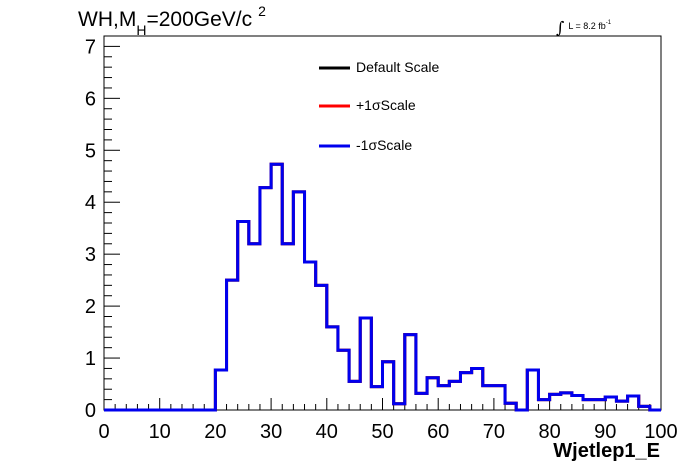  Describe the element at coordinates (199, 19) in the screenshot. I see `chart-title-rest: =200GeV/c` at that location.